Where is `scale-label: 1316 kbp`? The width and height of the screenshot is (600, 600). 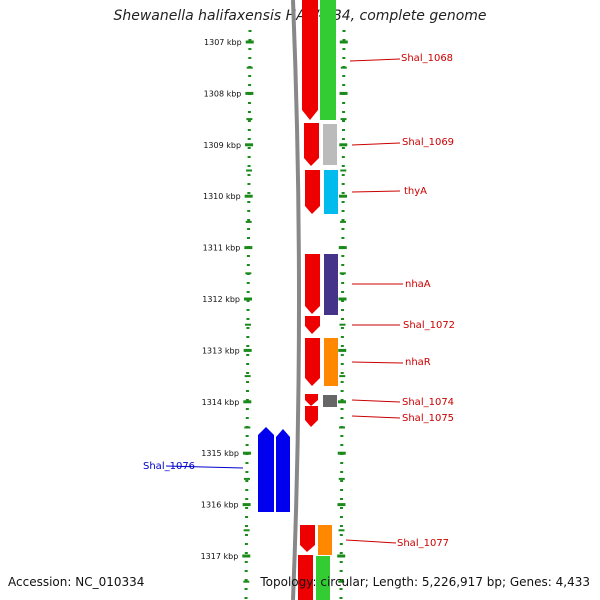
scale-label: 1316 kbp is located at coordinates (220, 505).